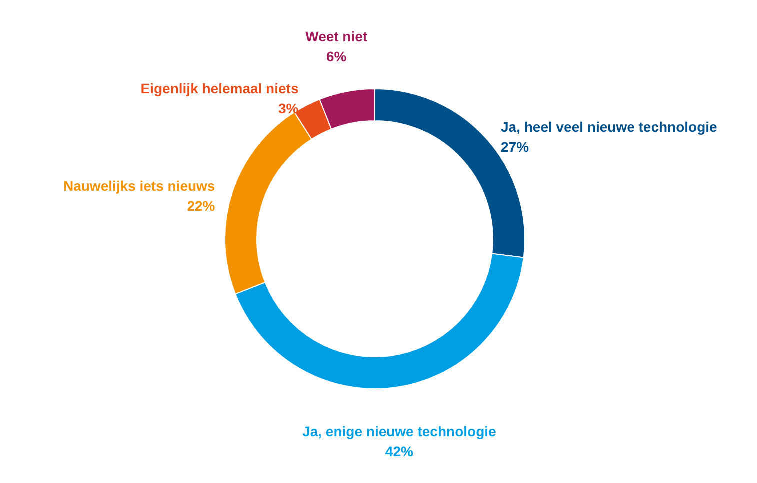  Describe the element at coordinates (201, 206) in the screenshot. I see `data-label: 22%` at that location.